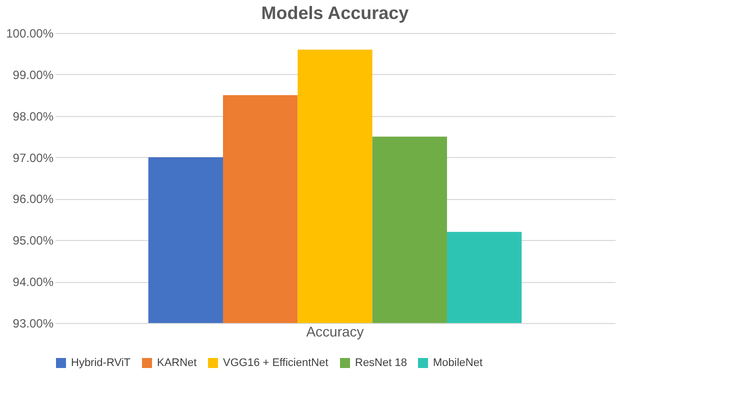 The height and width of the screenshot is (409, 750). What do you see at coordinates (33, 116) in the screenshot?
I see `y-tick-label: 98.00%` at bounding box center [33, 116].